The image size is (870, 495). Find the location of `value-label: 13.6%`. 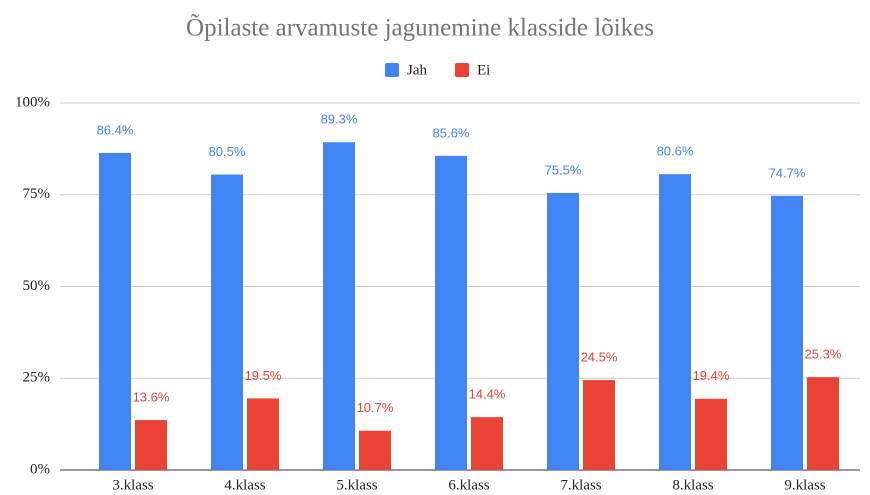

value-label: 13.6% is located at coordinates (151, 397).